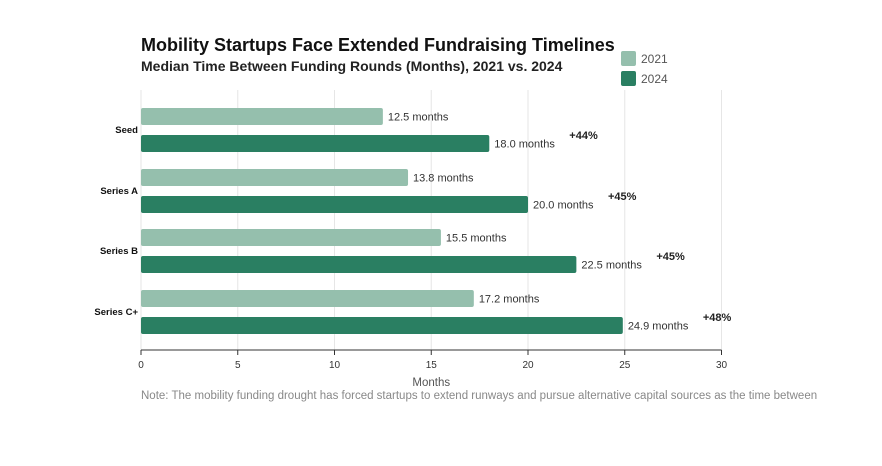  Describe the element at coordinates (335, 365) in the screenshot. I see `x-tick-label-10: 10` at that location.